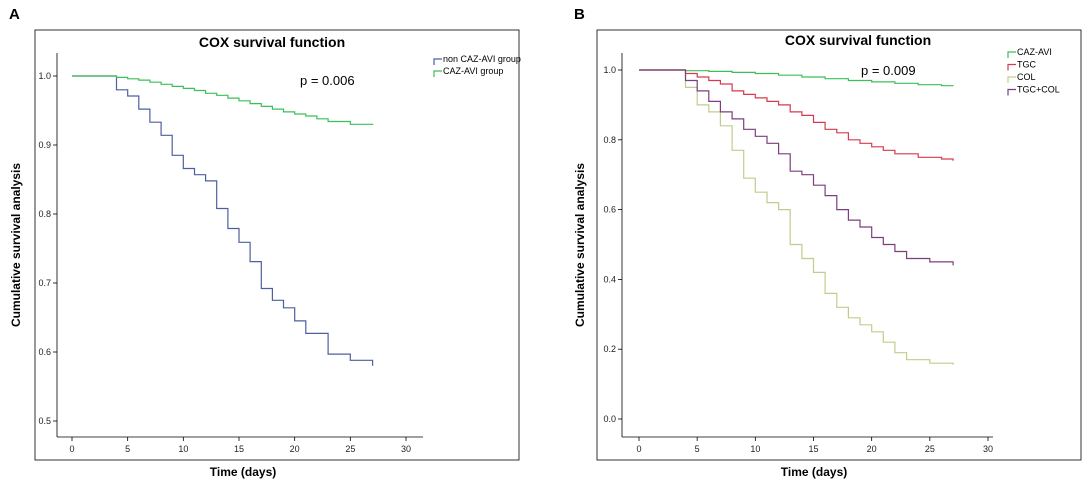 The height and width of the screenshot is (492, 1084). Describe the element at coordinates (350, 449) in the screenshot. I see `panel-a-x-tick-label: 25` at that location.